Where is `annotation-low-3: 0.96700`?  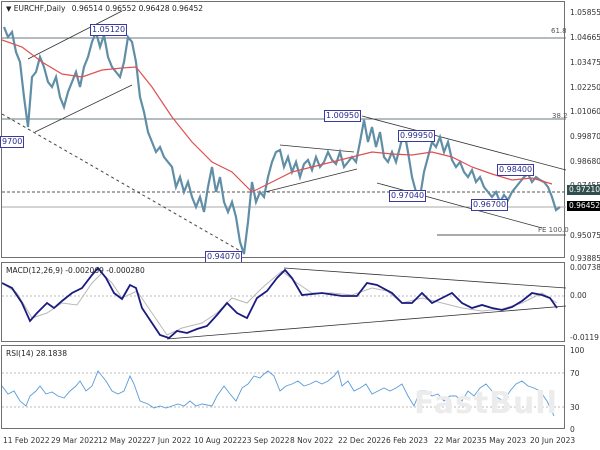 annotation-low-3: 0.96700 is located at coordinates (490, 205).